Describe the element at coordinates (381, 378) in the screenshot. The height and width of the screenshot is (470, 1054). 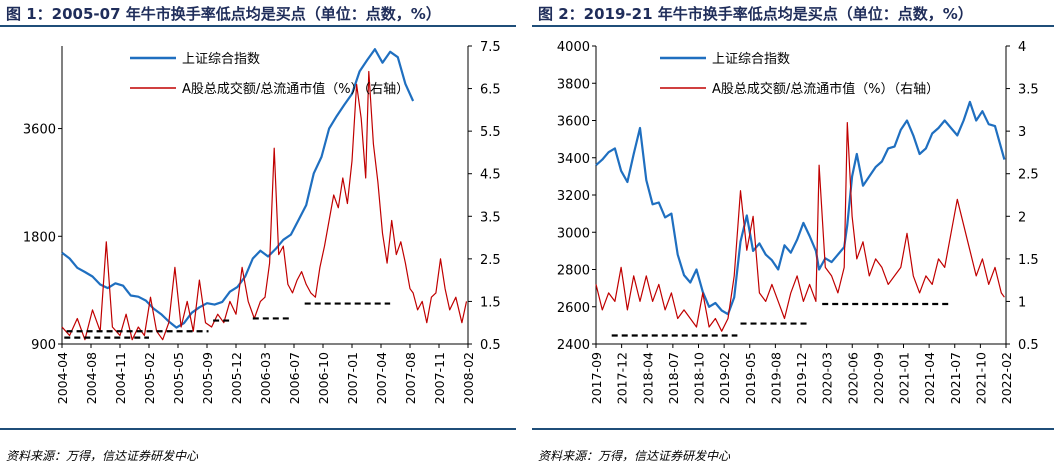
I see `x-tick-label: 2007-04` at that location.